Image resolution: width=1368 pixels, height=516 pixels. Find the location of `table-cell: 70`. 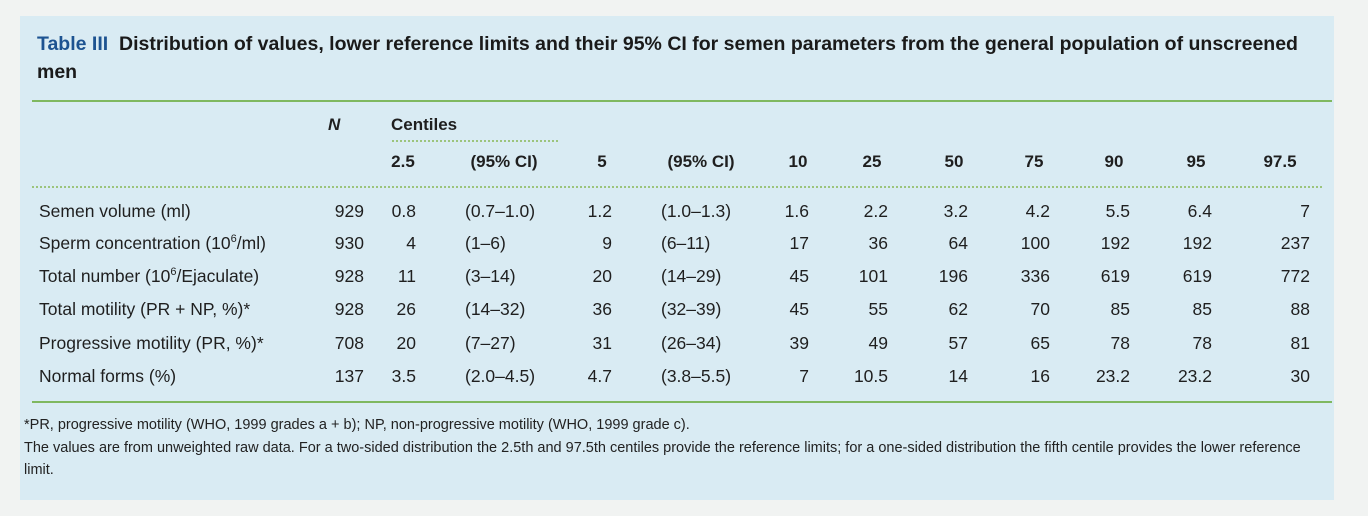

table-cell: 70 is located at coordinates (1040, 309).